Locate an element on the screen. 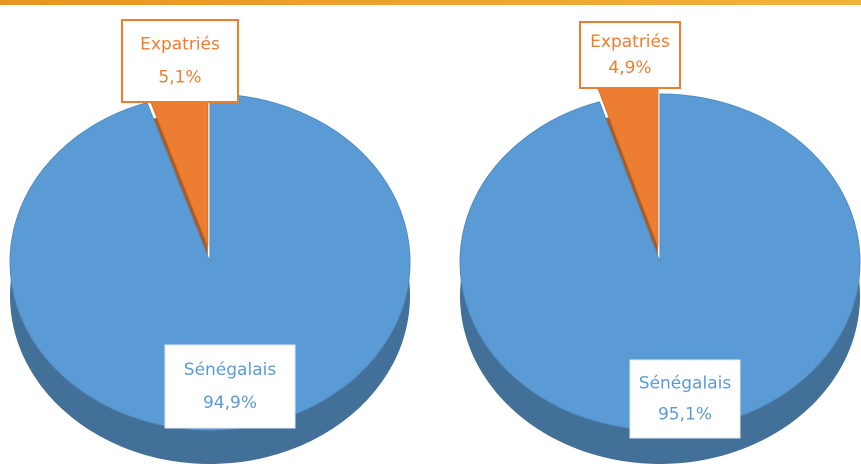 The width and height of the screenshot is (861, 473). value-label: 95,1% is located at coordinates (685, 415).